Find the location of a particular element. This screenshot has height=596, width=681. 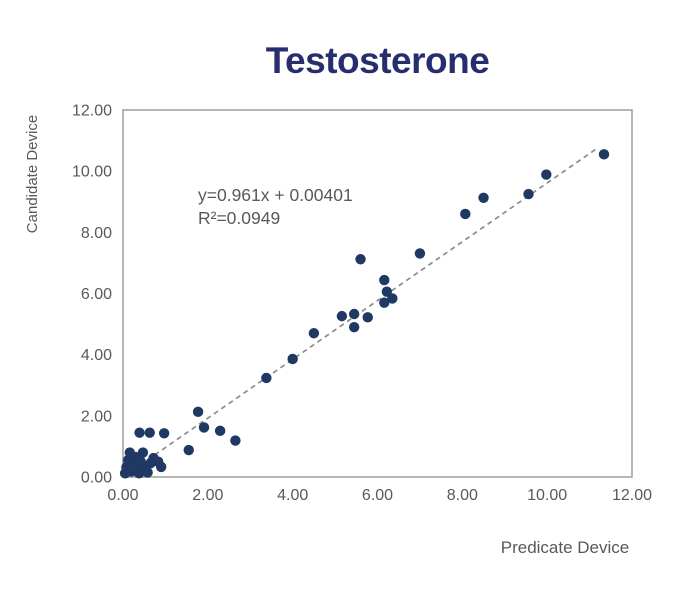

y-tick-label: 2.00 is located at coordinates (96, 416).